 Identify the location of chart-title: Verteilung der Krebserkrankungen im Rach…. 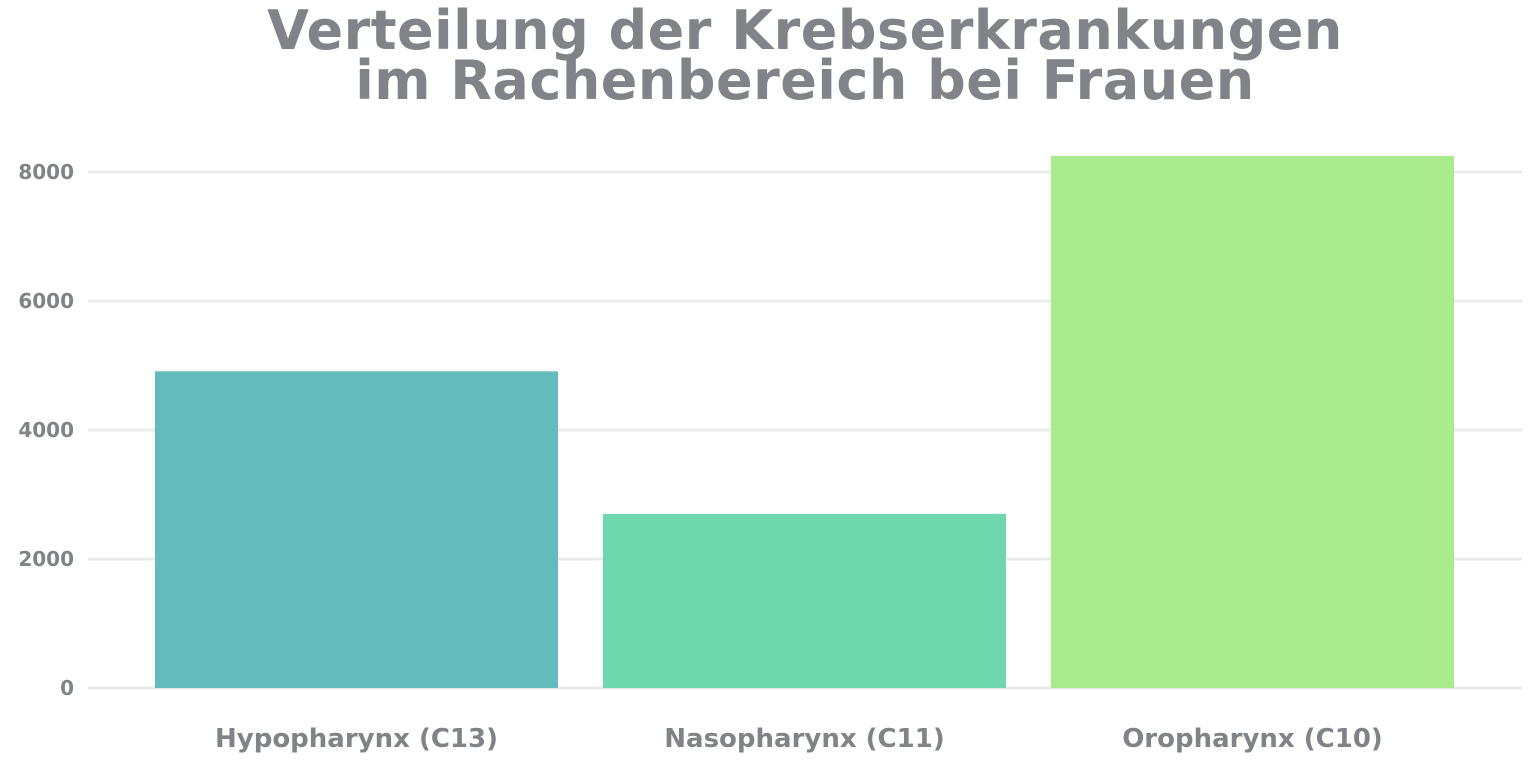
(768, 56).